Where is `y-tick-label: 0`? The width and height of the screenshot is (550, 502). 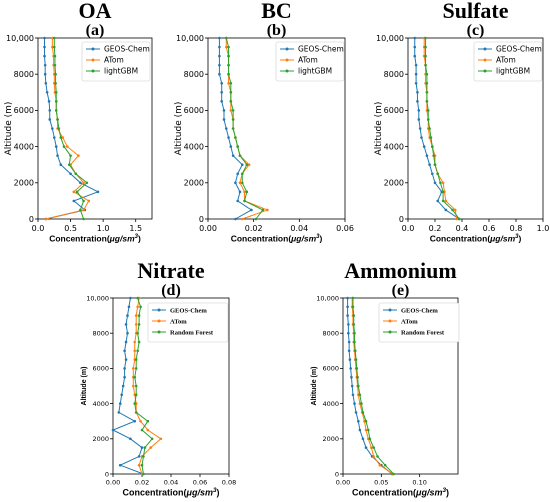 y-tick-label: 0 is located at coordinates (31, 219).